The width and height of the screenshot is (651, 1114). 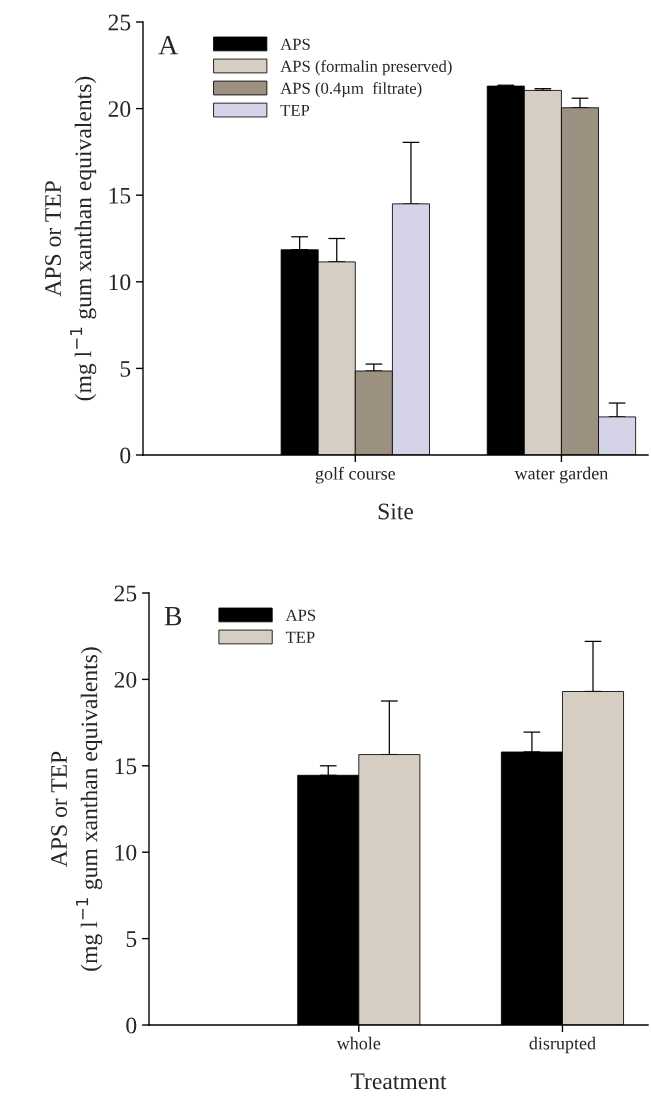 What do you see at coordinates (398, 1081) in the screenshot?
I see `x-axis-title: Treatment` at bounding box center [398, 1081].